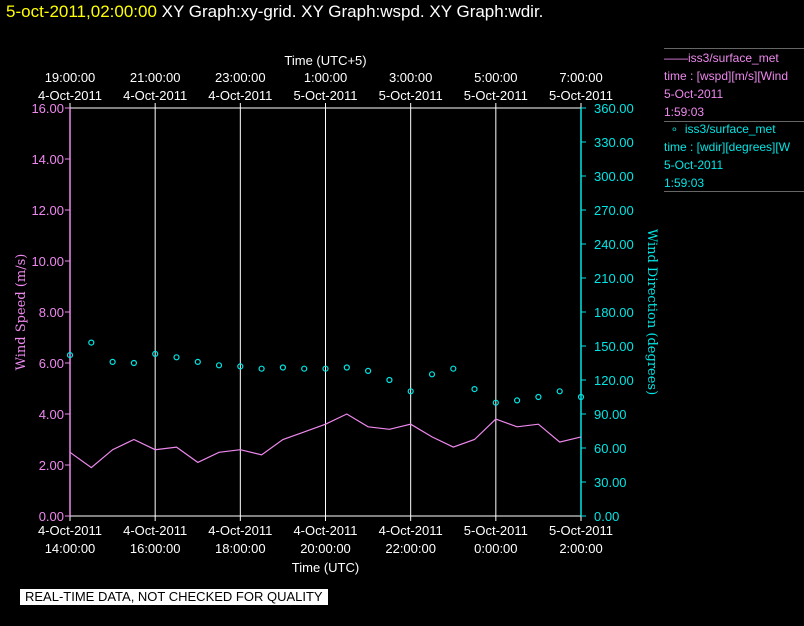 The image size is (804, 626). I want to click on left-tick-label: 12.00, so click(47, 210).